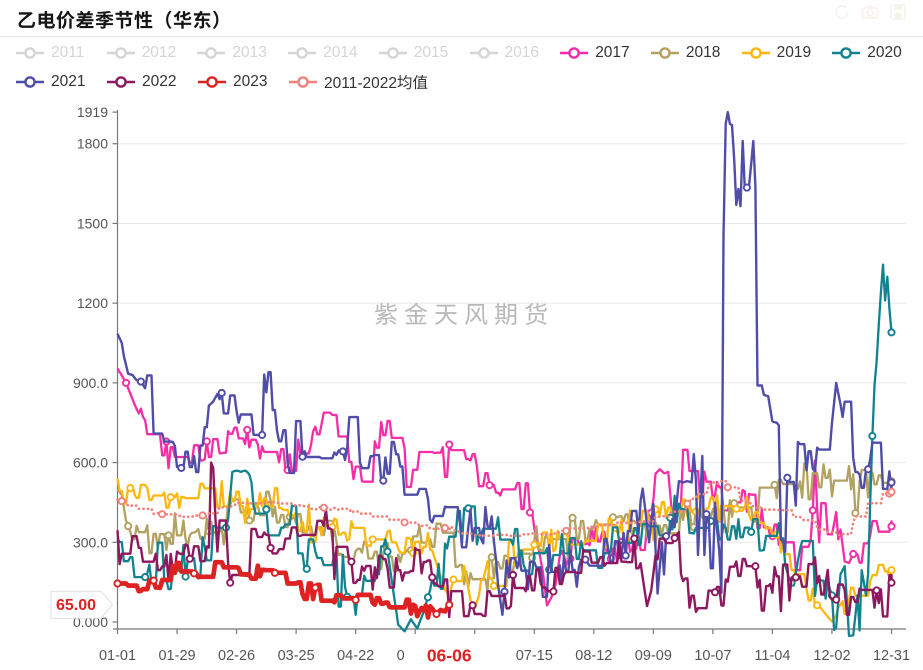  What do you see at coordinates (284, 589) in the screenshot?
I see `series-line-2023` at bounding box center [284, 589].